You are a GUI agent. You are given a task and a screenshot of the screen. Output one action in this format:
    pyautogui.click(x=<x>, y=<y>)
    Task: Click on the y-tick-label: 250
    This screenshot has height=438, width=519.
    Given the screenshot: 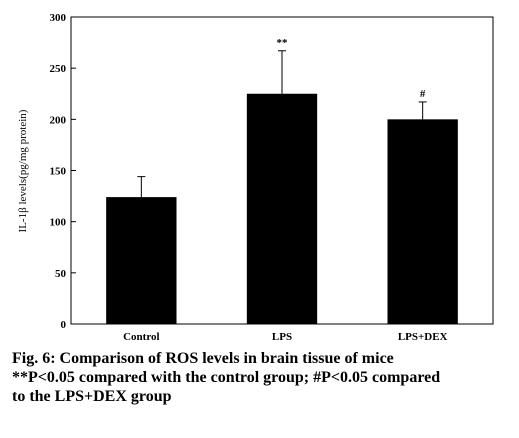 What is the action you would take?
    pyautogui.click(x=58, y=69)
    